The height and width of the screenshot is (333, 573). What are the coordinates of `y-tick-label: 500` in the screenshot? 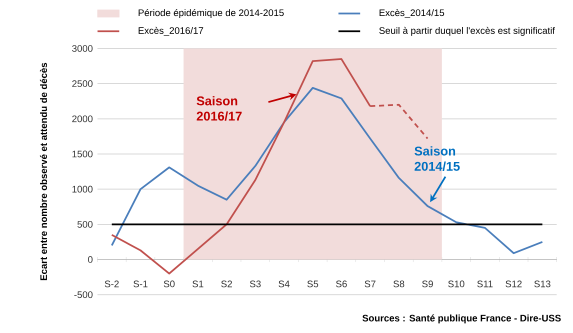 It's located at (85, 224).